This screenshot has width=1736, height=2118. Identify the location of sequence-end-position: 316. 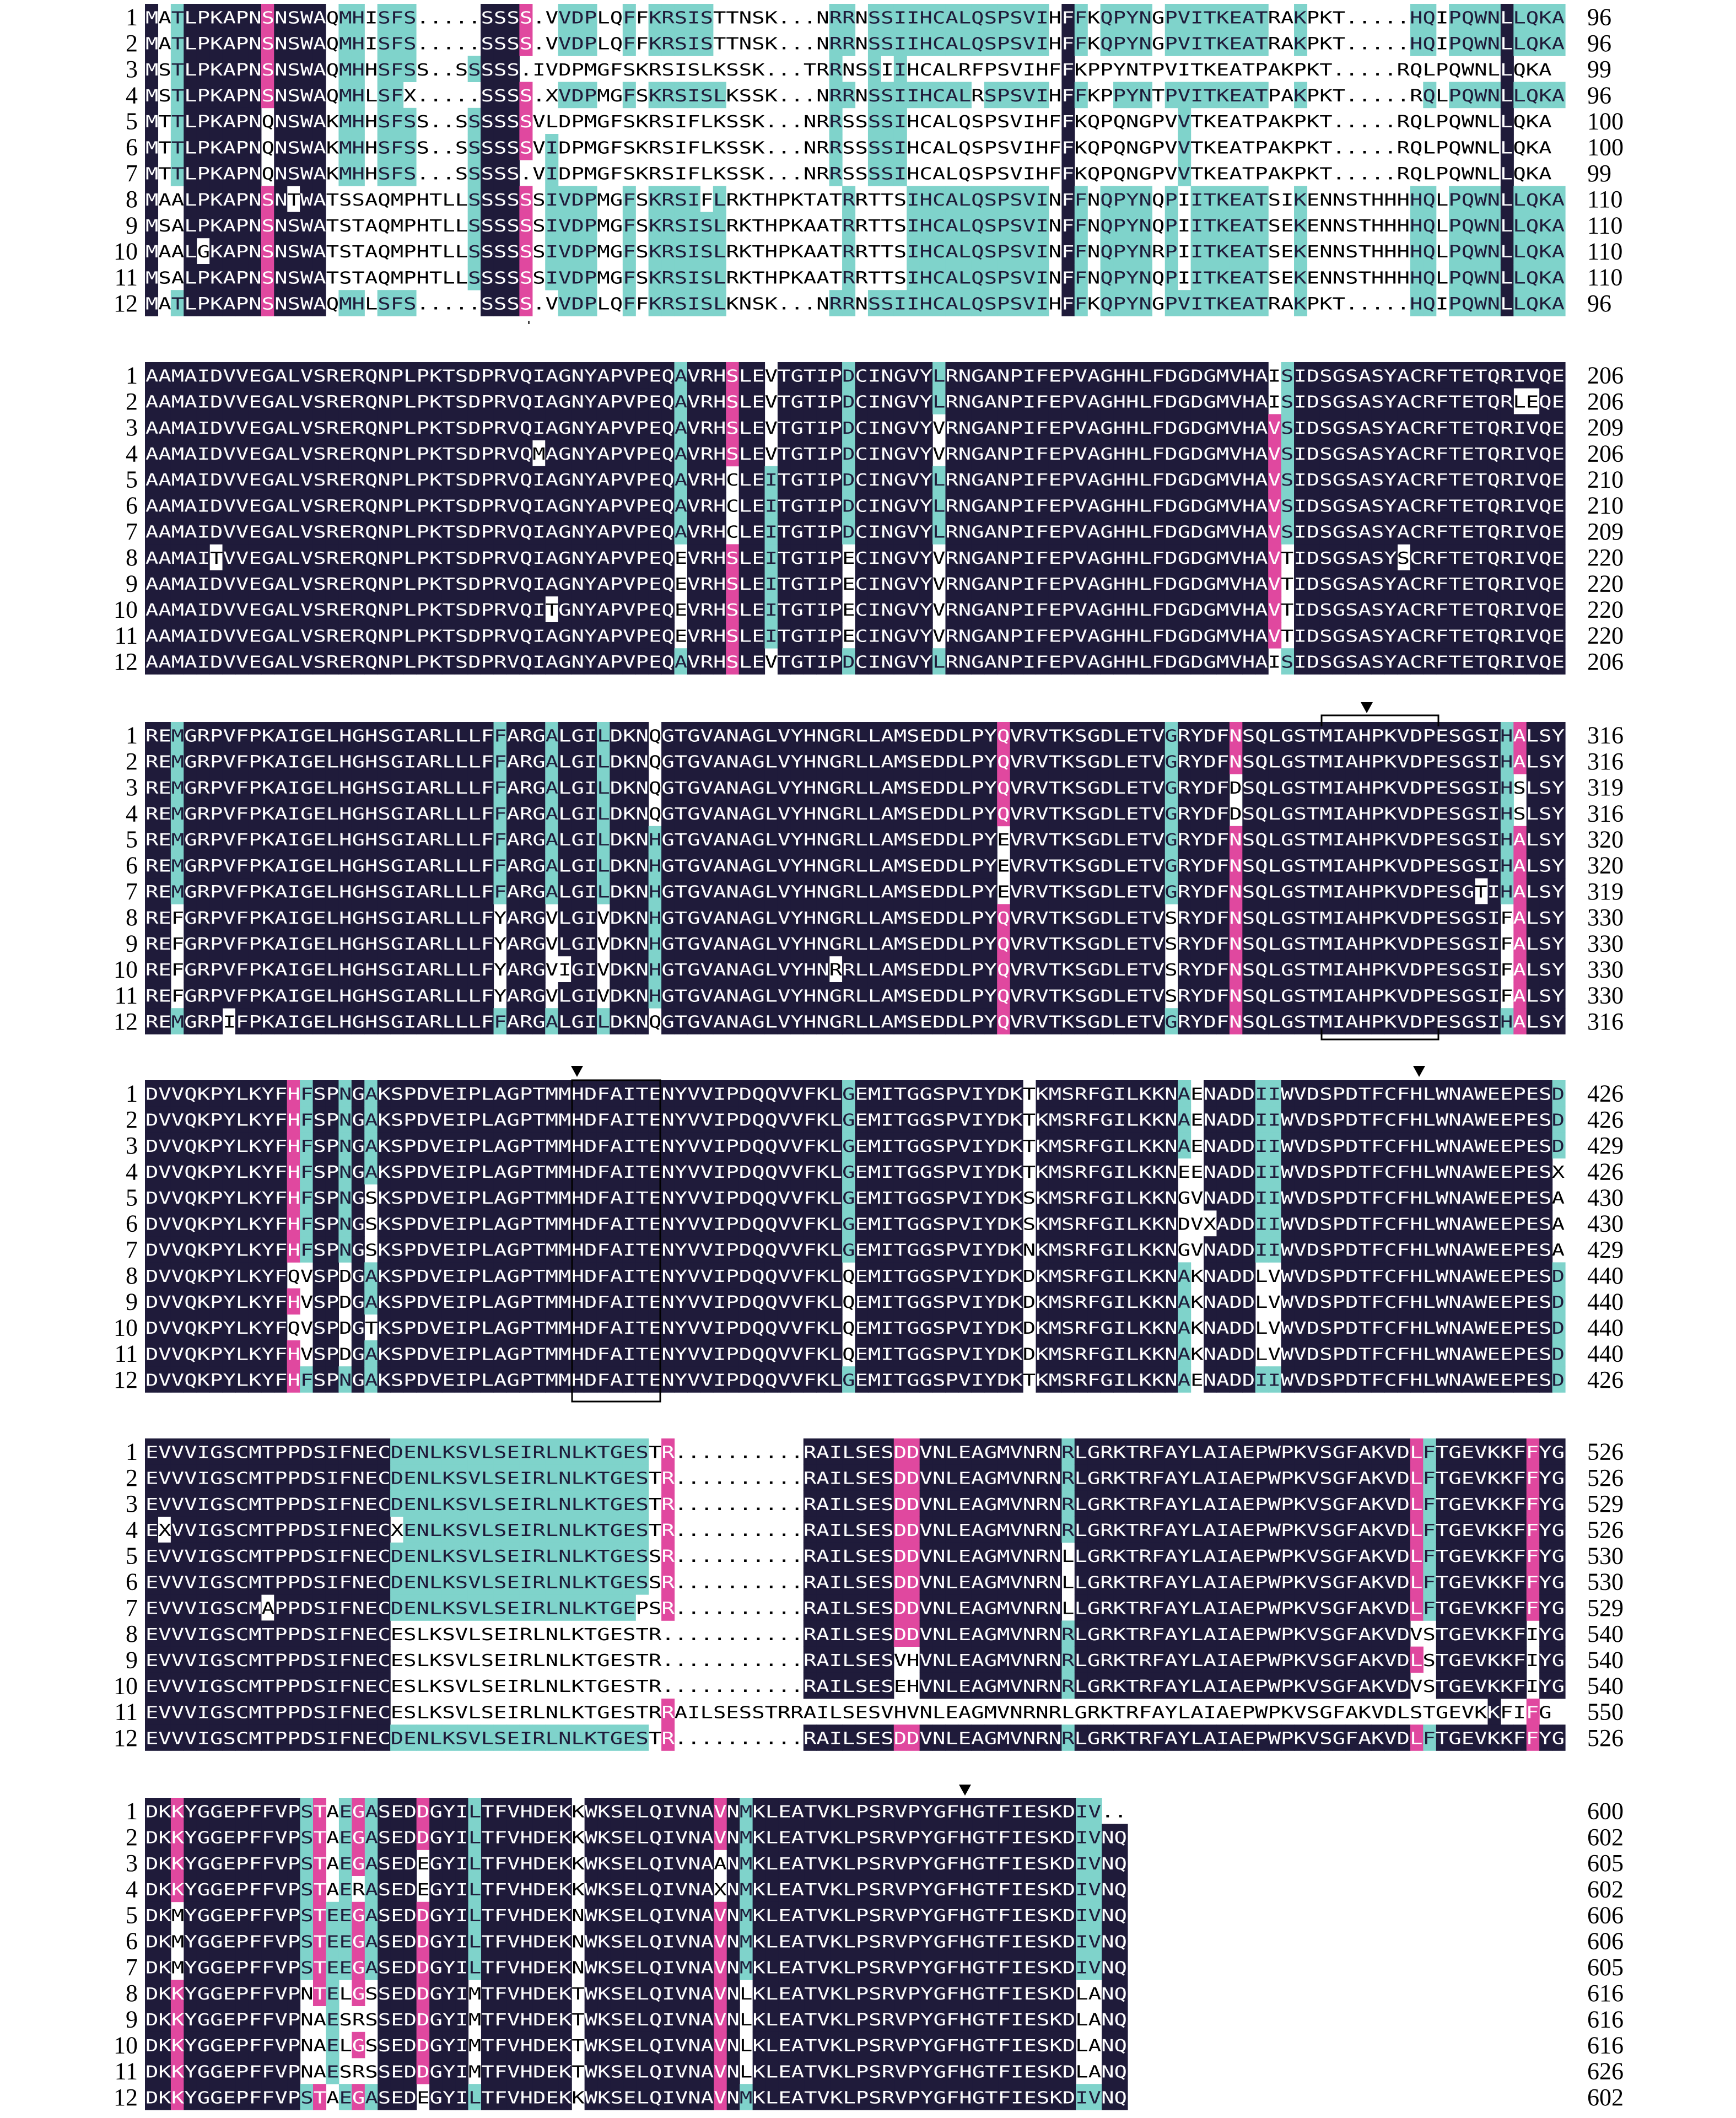
(1605, 735).